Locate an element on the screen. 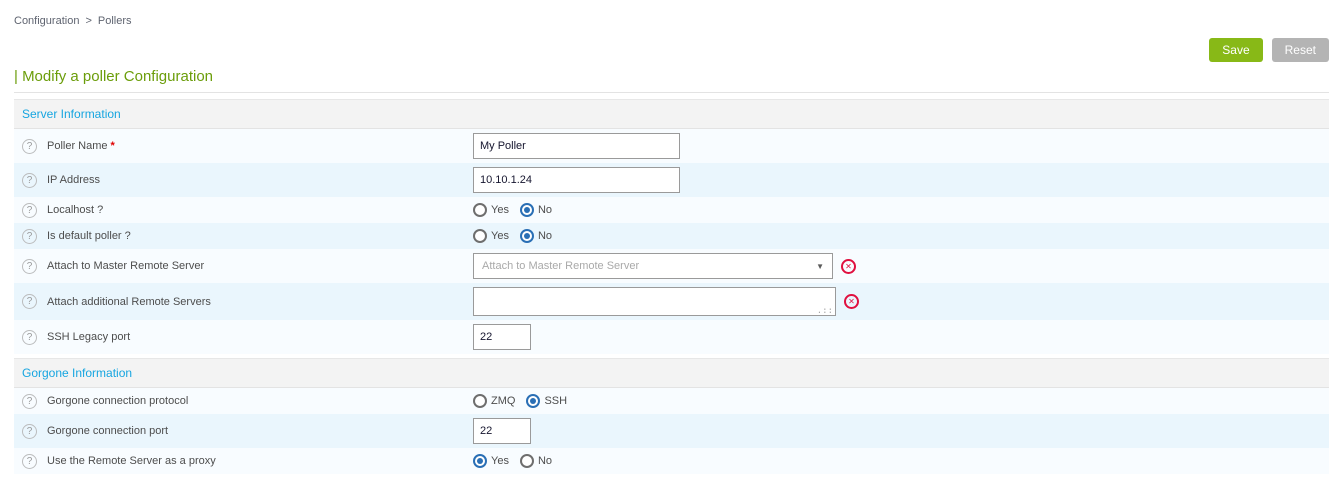 Image resolution: width=1343 pixels, height=485 pixels. field-label: IP Address is located at coordinates (73, 180).